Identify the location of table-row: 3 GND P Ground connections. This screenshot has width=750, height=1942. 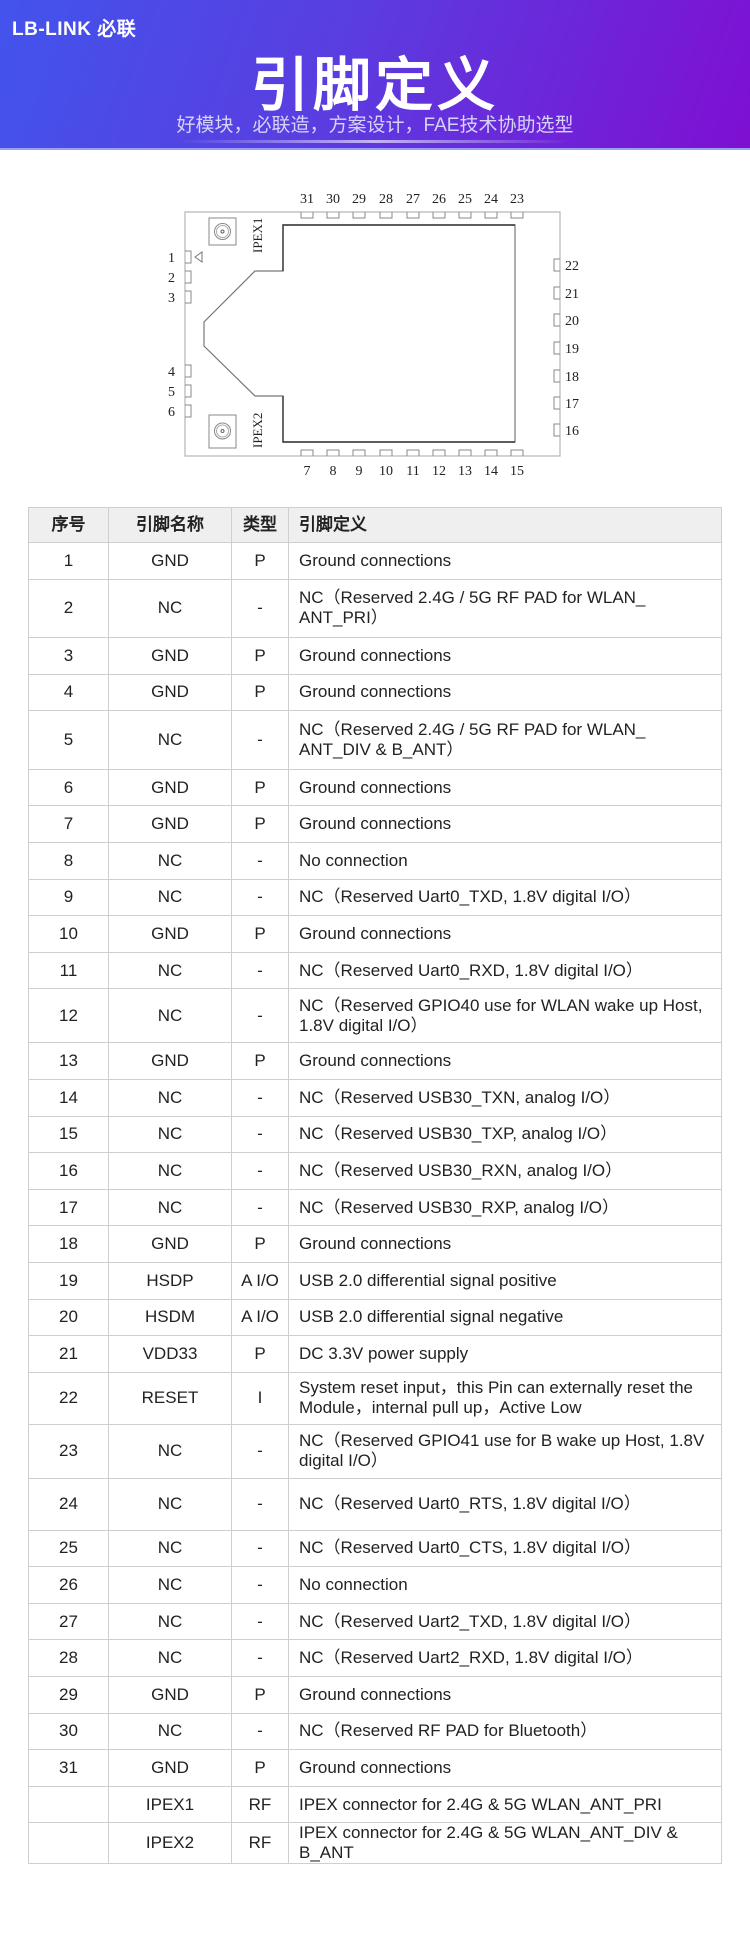
(375, 656).